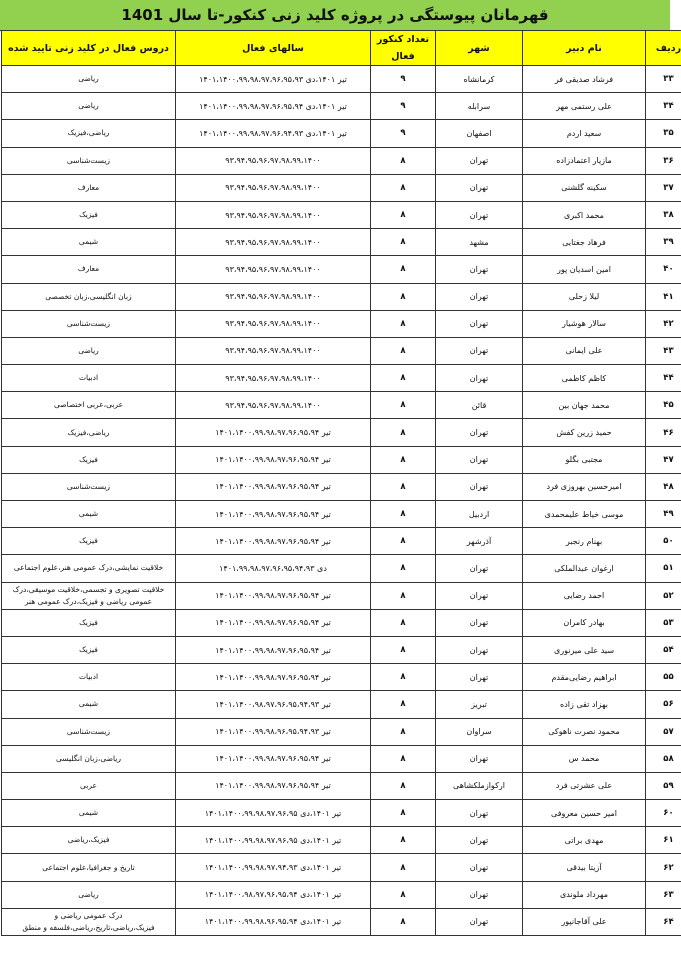 This screenshot has width=681, height=964. What do you see at coordinates (584, 677) in the screenshot?
I see `teacher-name-cell: ابراهیم رضایی‌مقدم` at bounding box center [584, 677].